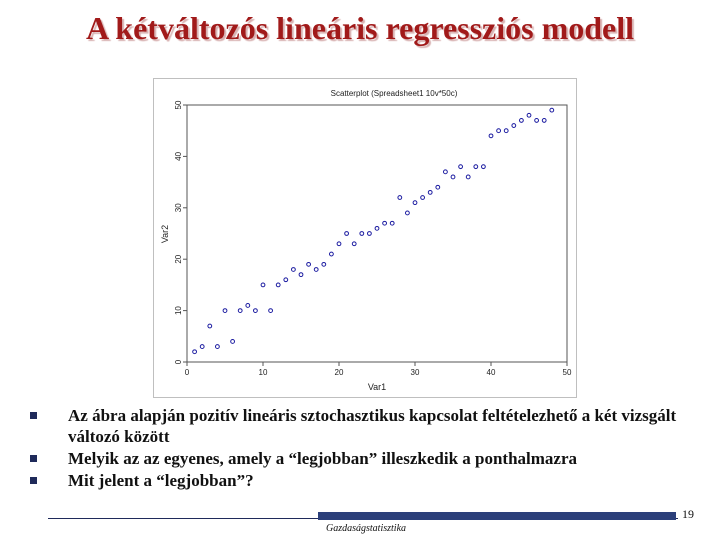 The image size is (720, 540). Describe the element at coordinates (178, 258) in the screenshot. I see `y-tick-label: 20` at that location.